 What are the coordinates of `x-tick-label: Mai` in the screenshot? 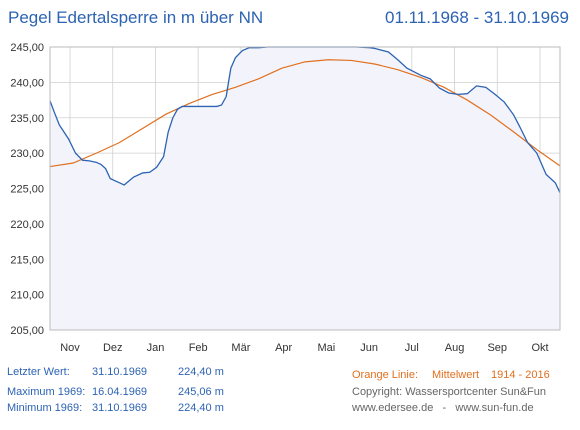 It's located at (326, 348).